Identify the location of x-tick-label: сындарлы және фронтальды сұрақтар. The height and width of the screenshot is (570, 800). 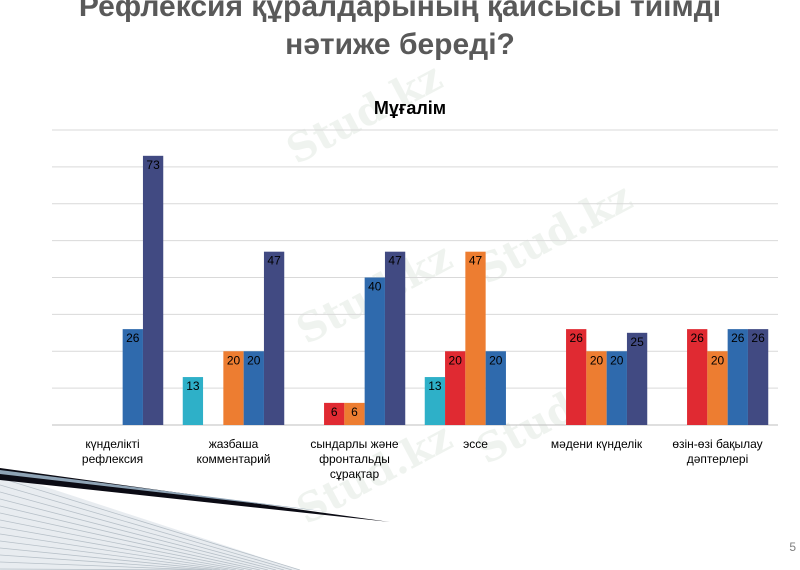
(354, 459).